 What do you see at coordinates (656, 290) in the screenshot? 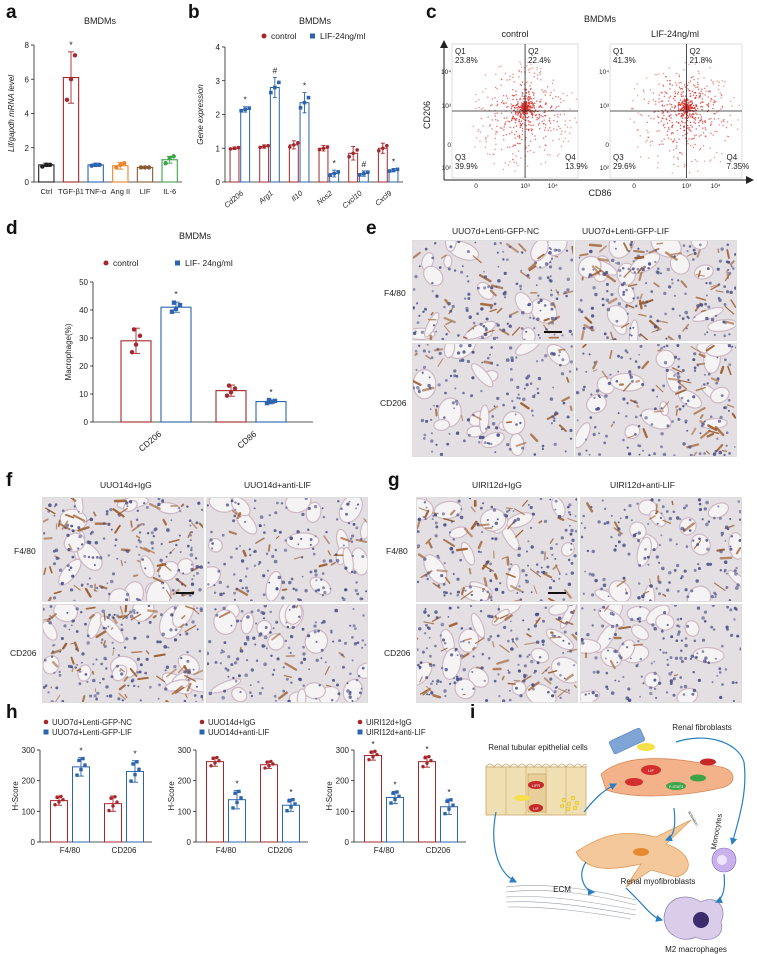
I see `ihc-e-lif-f480` at bounding box center [656, 290].